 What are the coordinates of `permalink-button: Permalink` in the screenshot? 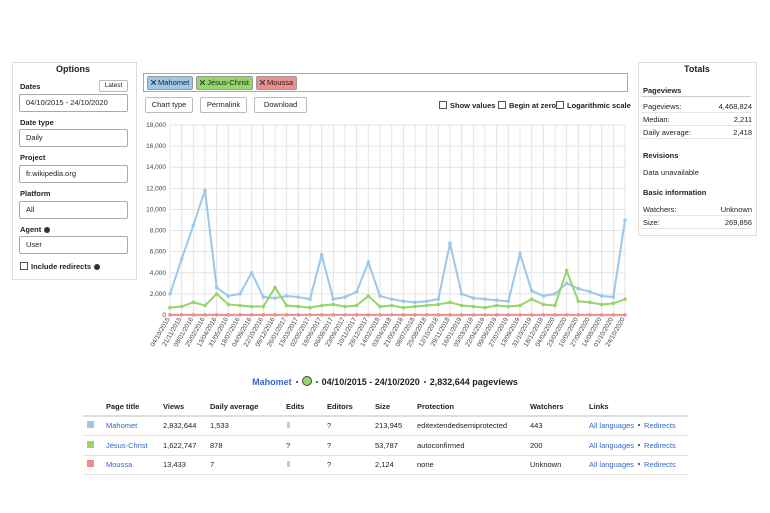 It's located at (223, 105).